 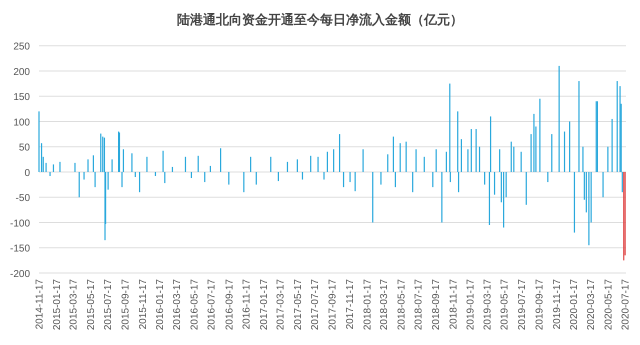 What do you see at coordinates (333, 304) in the screenshot?
I see `x-tick-label: 2017-09-17` at bounding box center [333, 304].